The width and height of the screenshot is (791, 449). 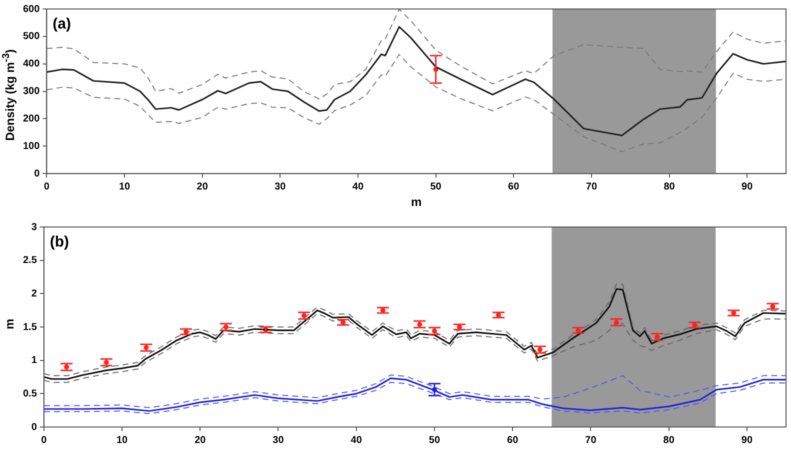 What do you see at coordinates (34, 360) in the screenshot?
I see `y-tick-label: 1` at bounding box center [34, 360].